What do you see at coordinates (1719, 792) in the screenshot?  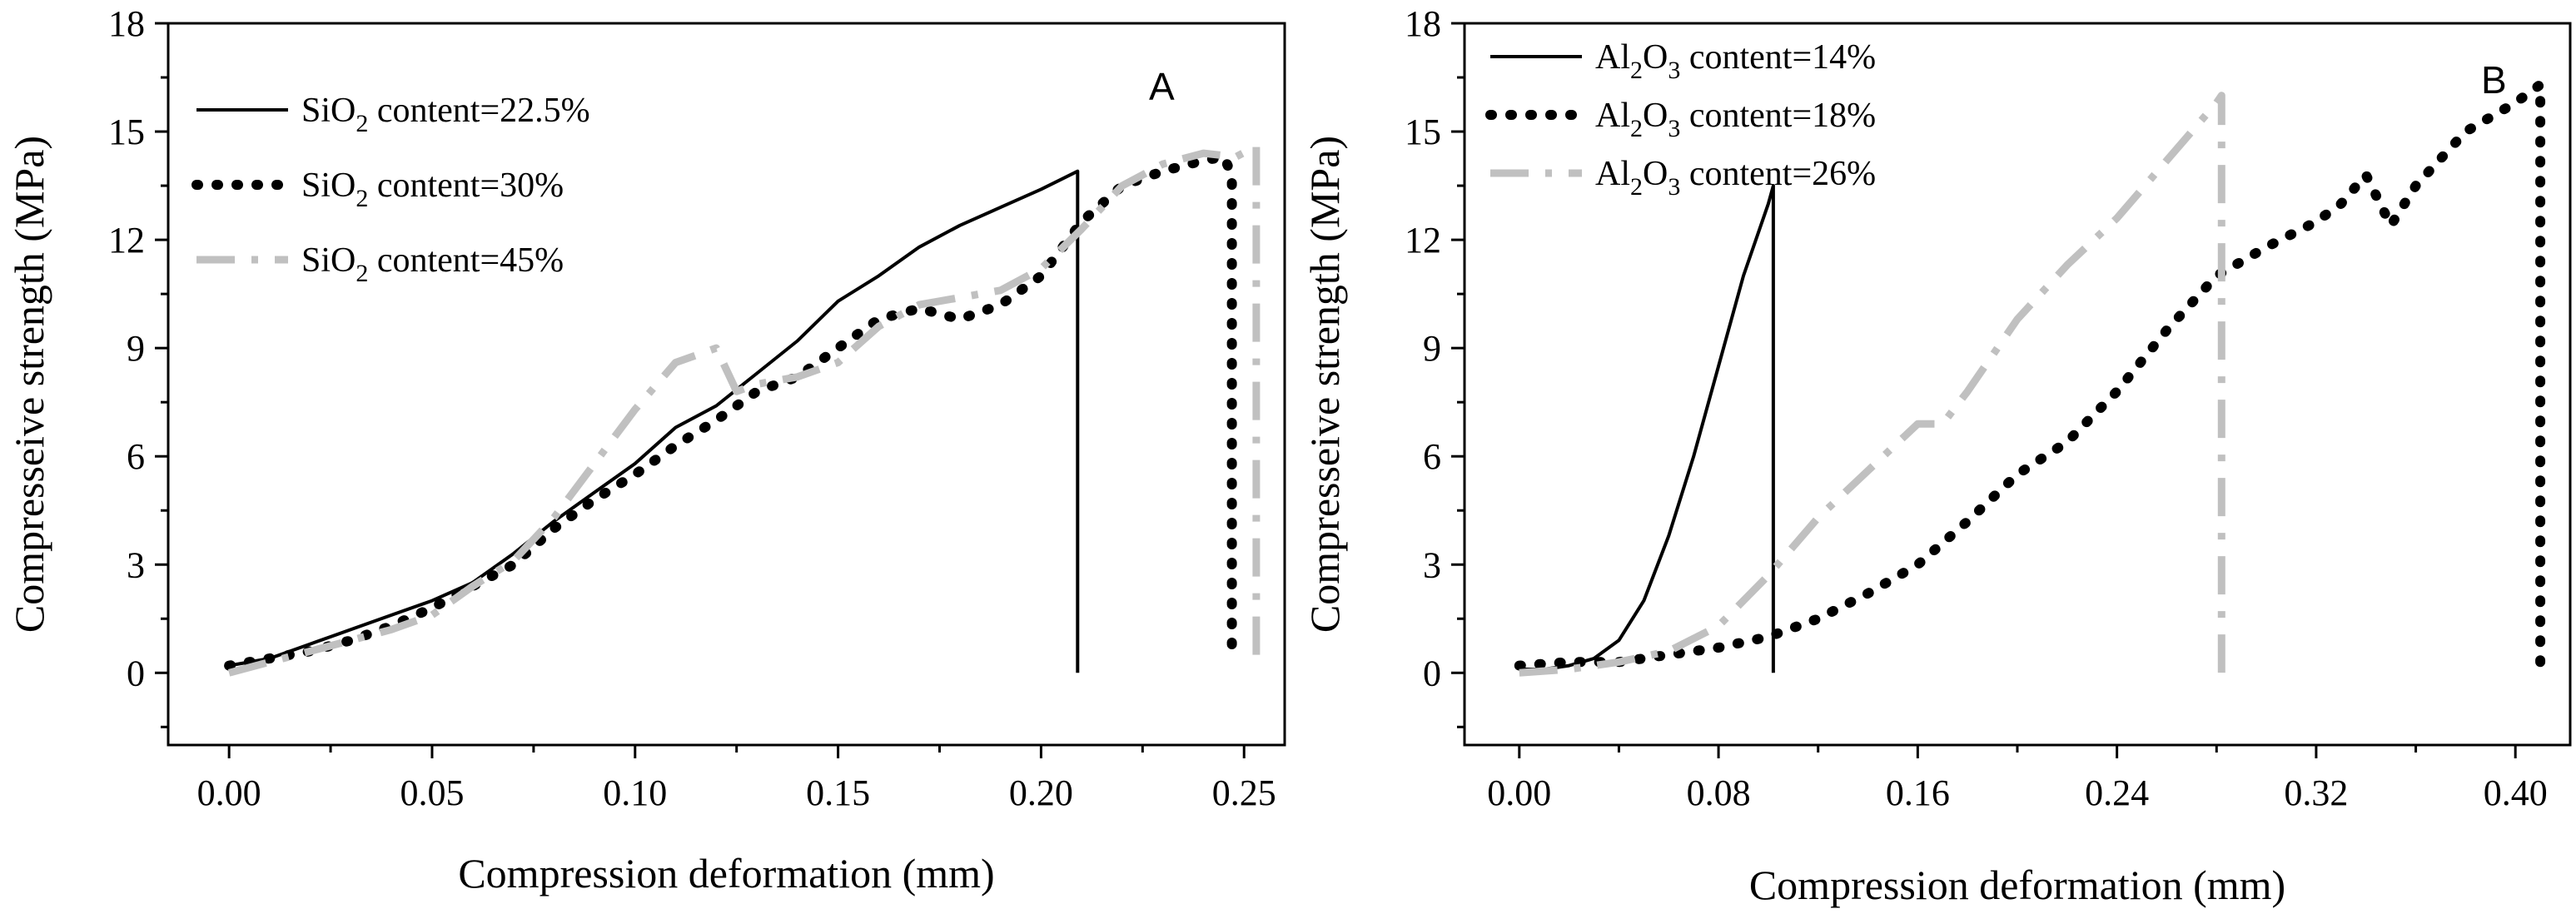 I see `x-tick-label: 0.08` at bounding box center [1719, 792].